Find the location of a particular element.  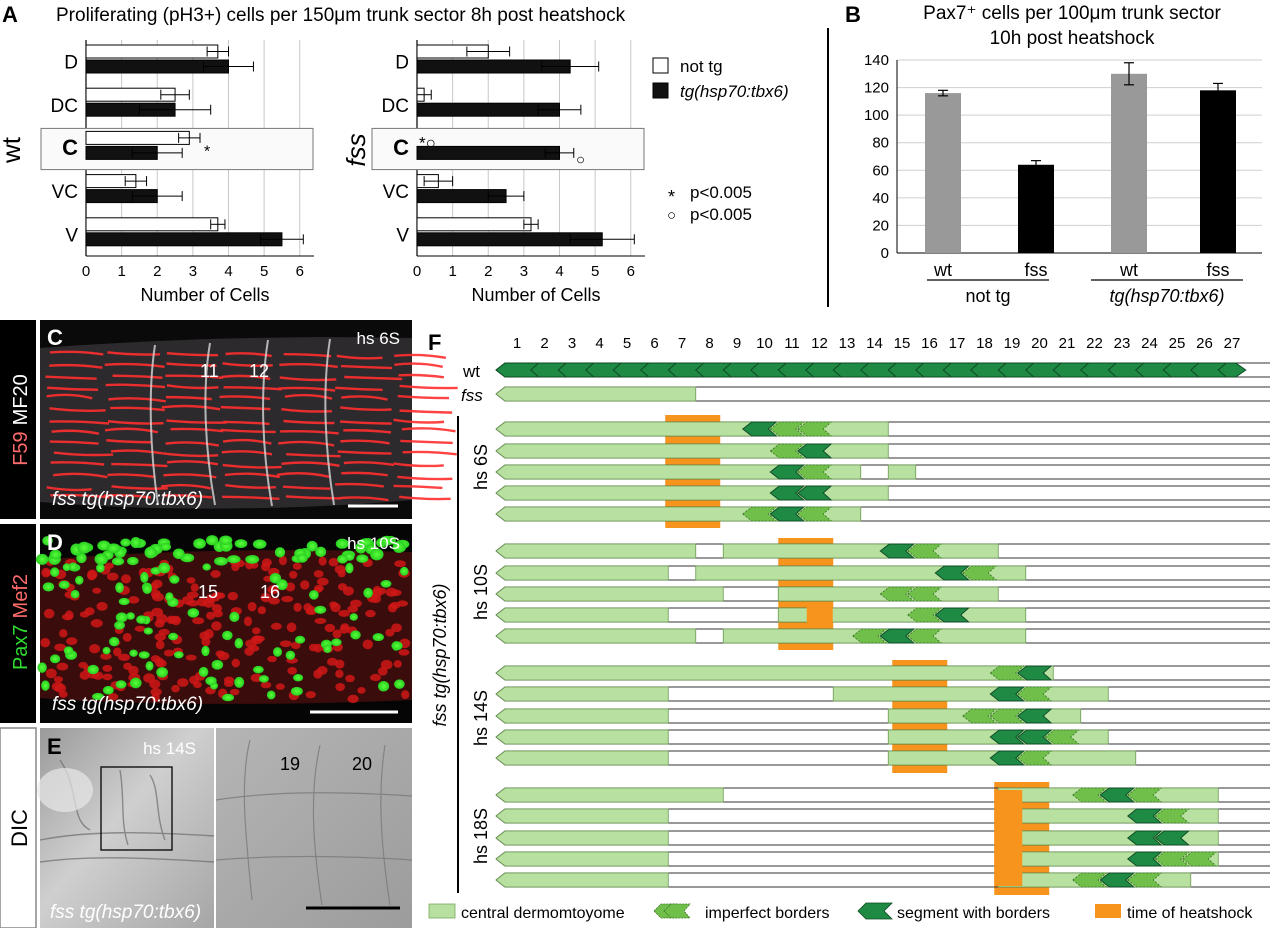

x-tick-label: 3 is located at coordinates (524, 271).